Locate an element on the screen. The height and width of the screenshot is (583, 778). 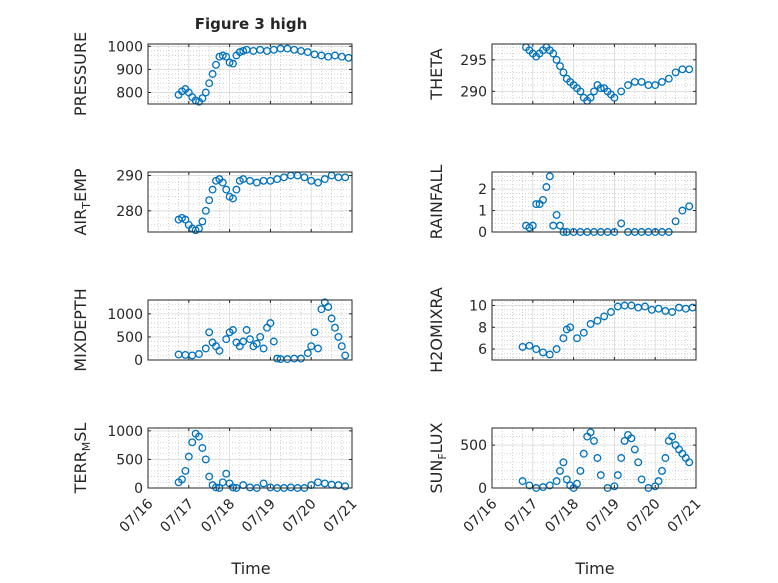
y-tick-label: 6 is located at coordinates (482, 350).